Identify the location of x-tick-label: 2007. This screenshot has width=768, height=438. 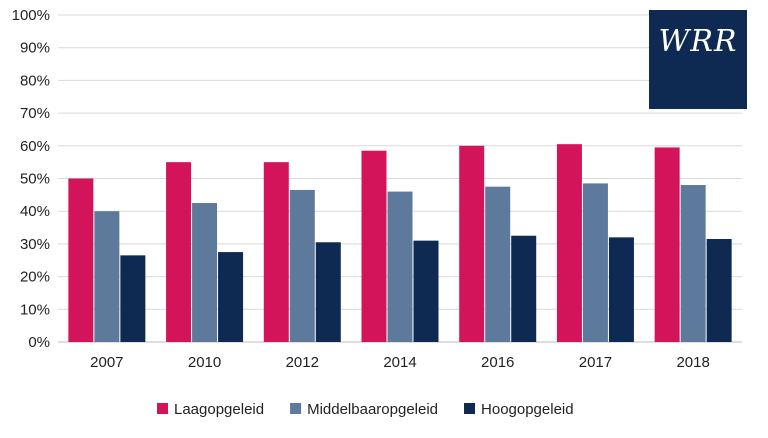
(106, 362).